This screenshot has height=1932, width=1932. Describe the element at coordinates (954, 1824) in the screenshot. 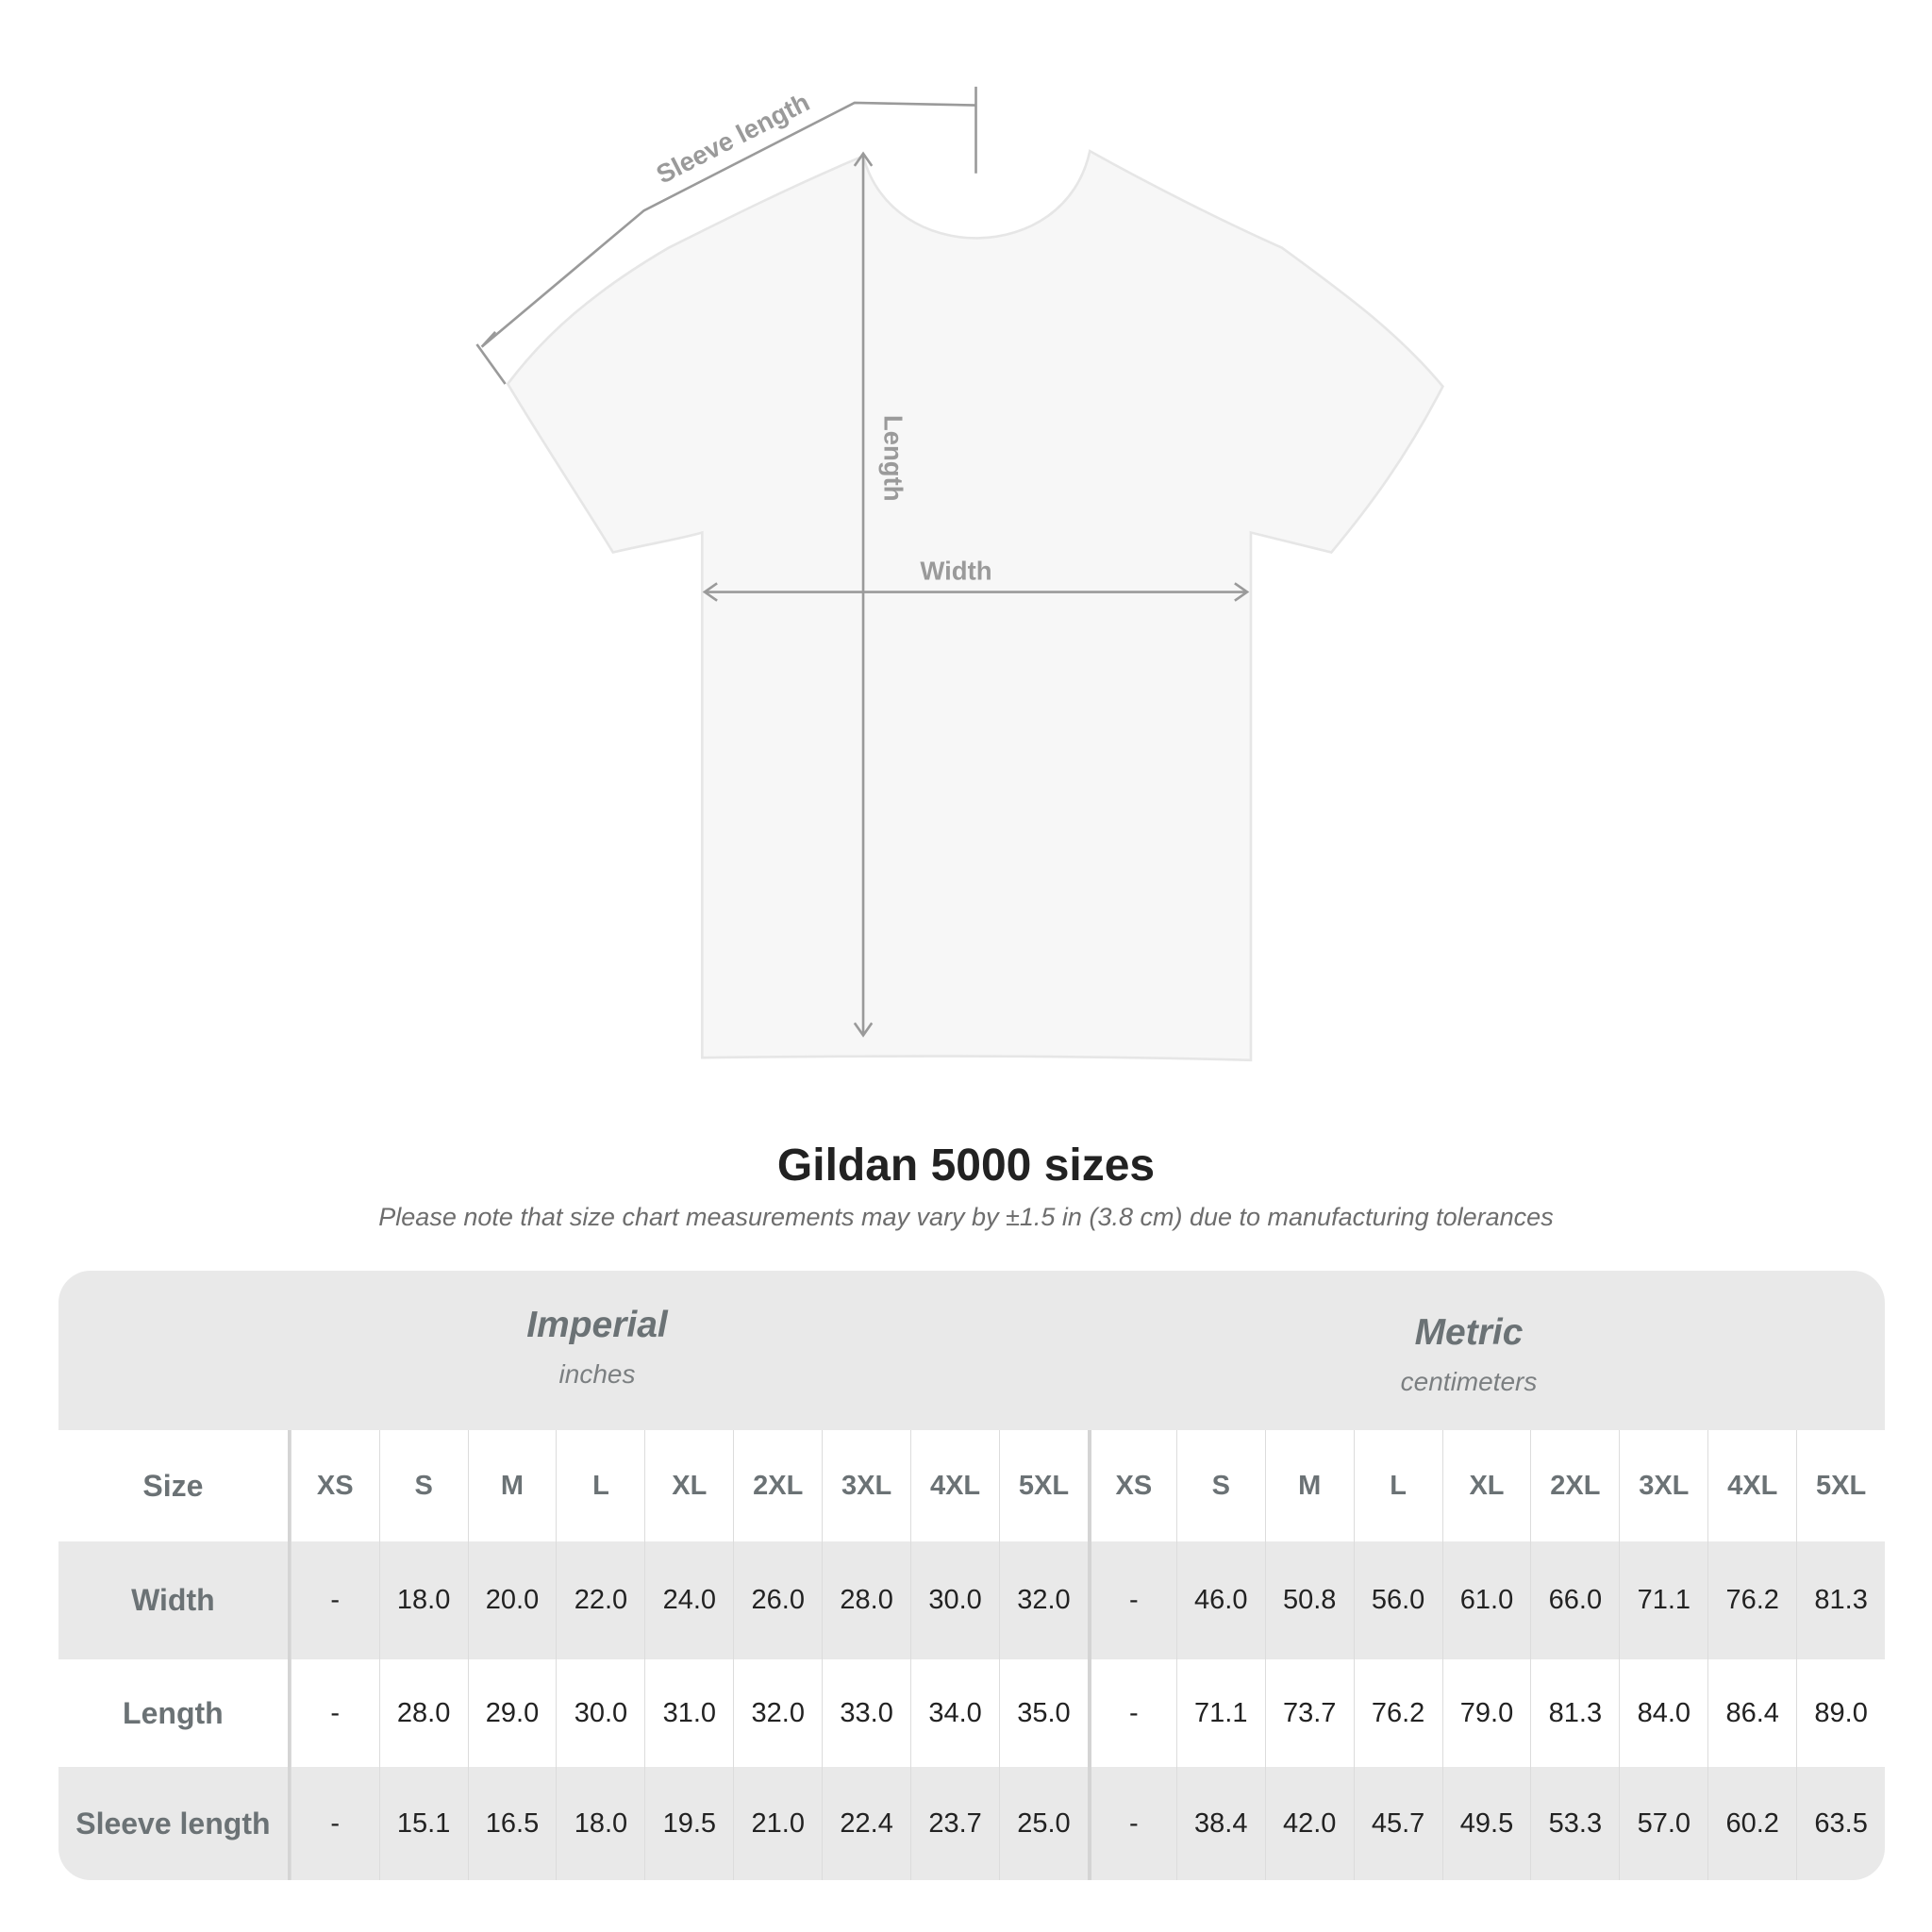

I see `imperial-value-cell: 23.7` at that location.